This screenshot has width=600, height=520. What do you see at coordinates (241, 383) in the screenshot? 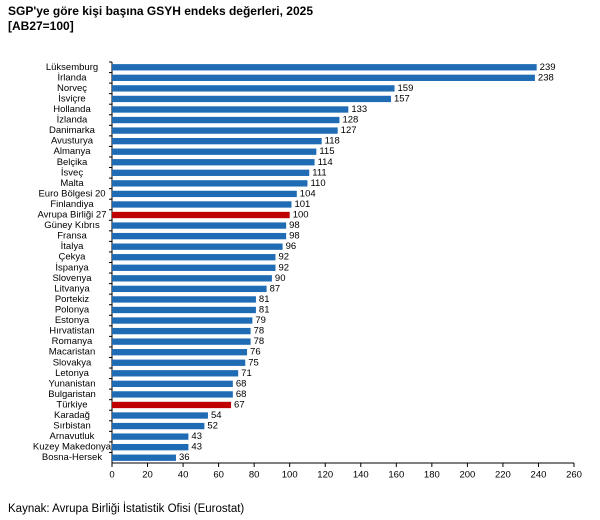
I see `value-label: 68` at bounding box center [241, 383].